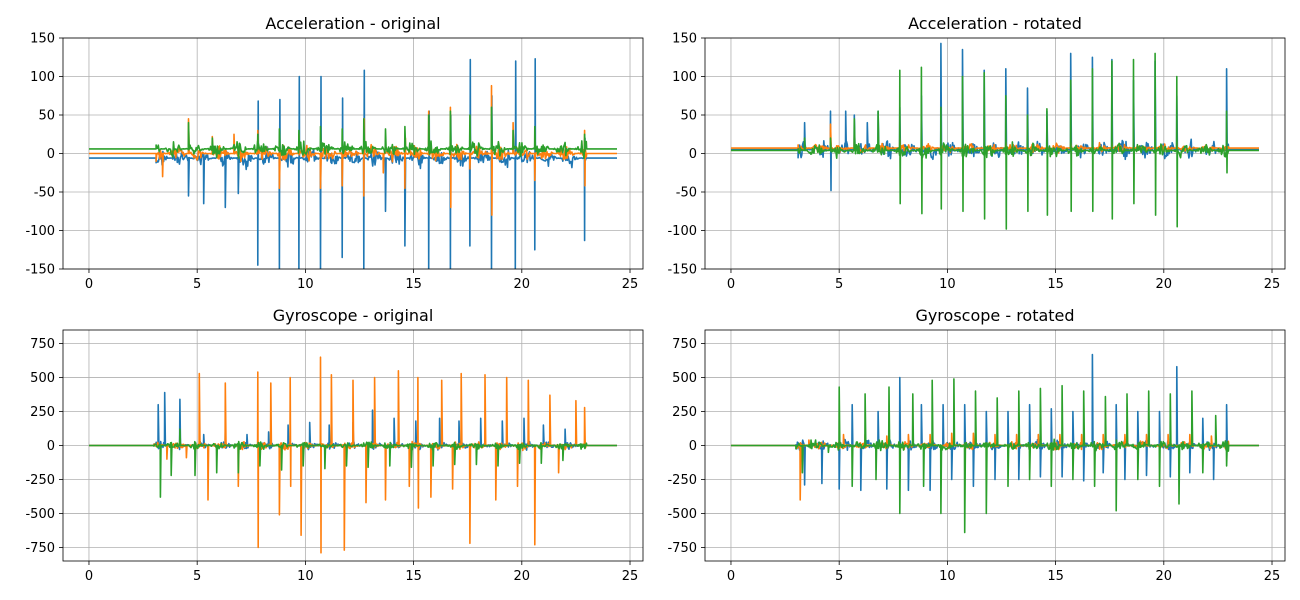 The width and height of the screenshot is (1300, 600). Describe the element at coordinates (353, 315) in the screenshot. I see `chart-title: Gyroscope - original` at that location.